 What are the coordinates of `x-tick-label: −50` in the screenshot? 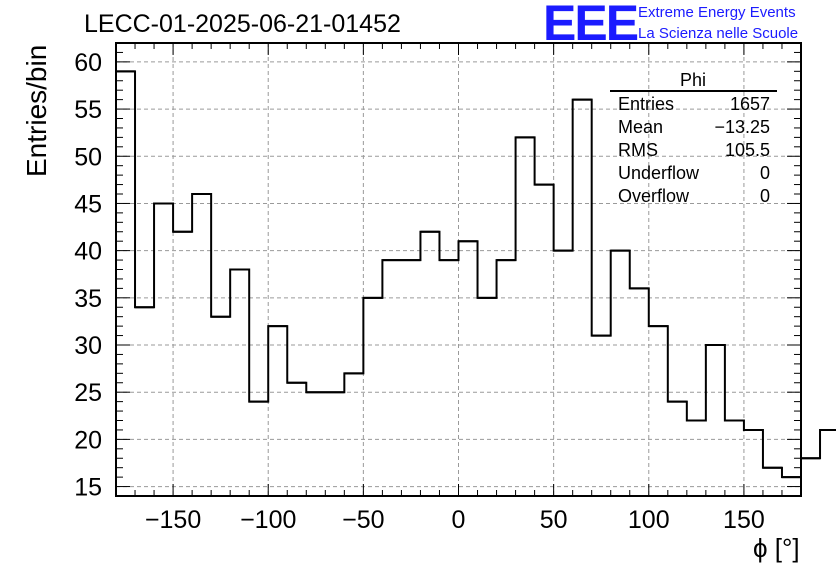 It's located at (363, 520).